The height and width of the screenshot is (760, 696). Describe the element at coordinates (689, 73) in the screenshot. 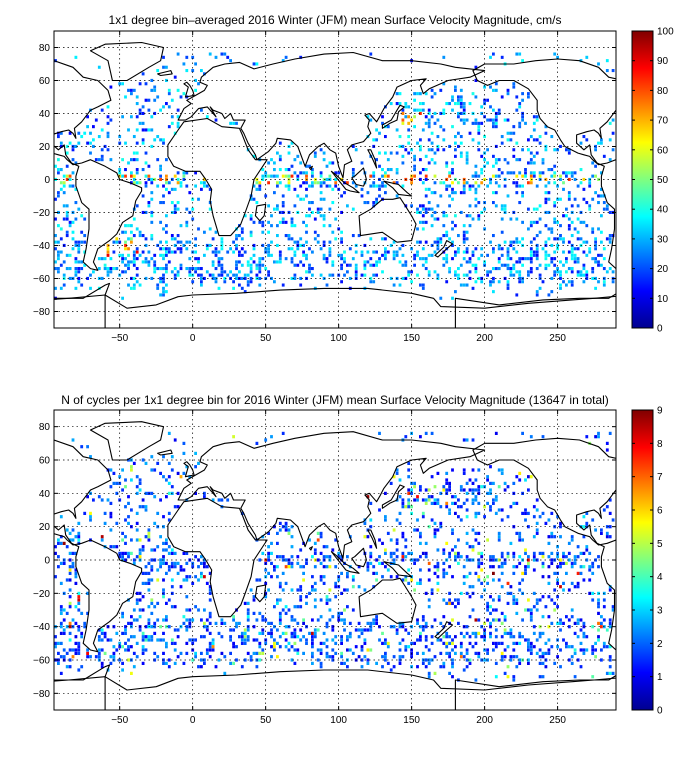

I see `velocity-coastline` at that location.